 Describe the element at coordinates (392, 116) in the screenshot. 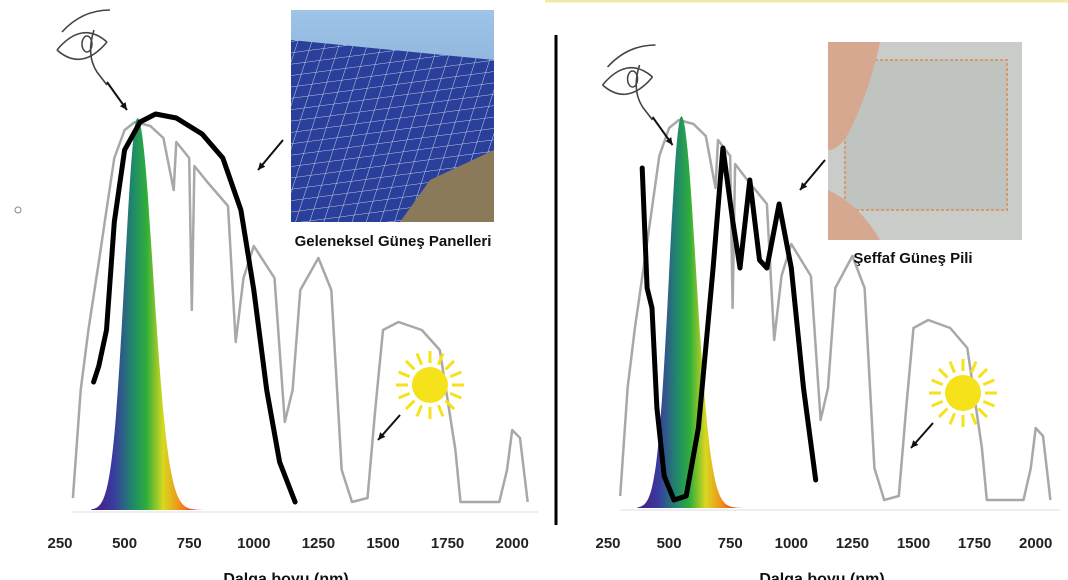

I see `solar-panels-photo` at that location.